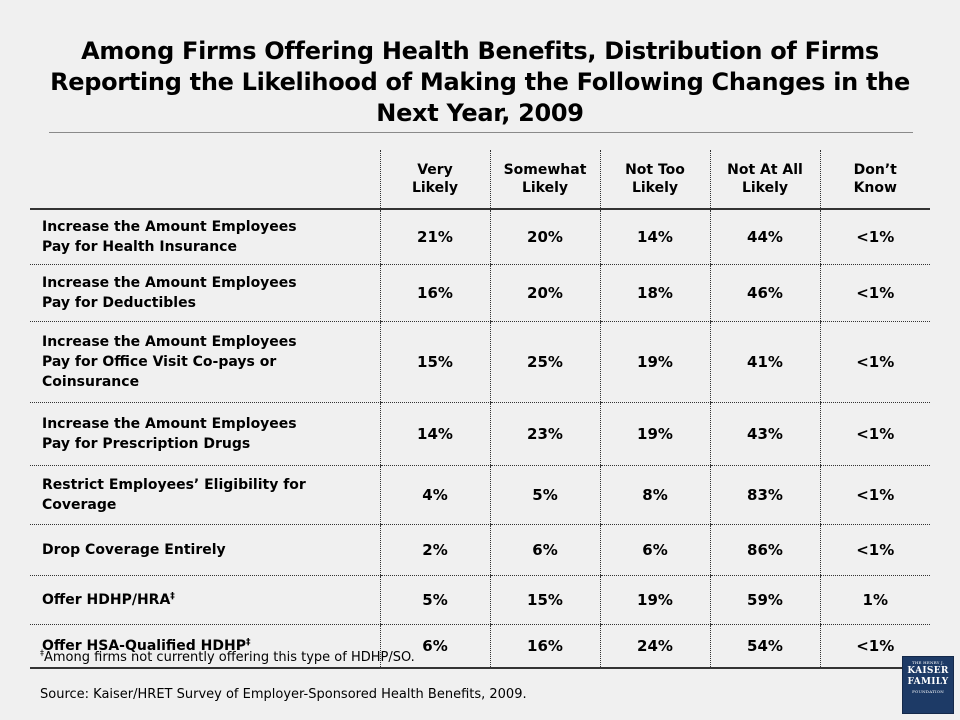 The image size is (960, 720). What do you see at coordinates (654, 495) in the screenshot?
I see `table-cell: 8%` at bounding box center [654, 495].